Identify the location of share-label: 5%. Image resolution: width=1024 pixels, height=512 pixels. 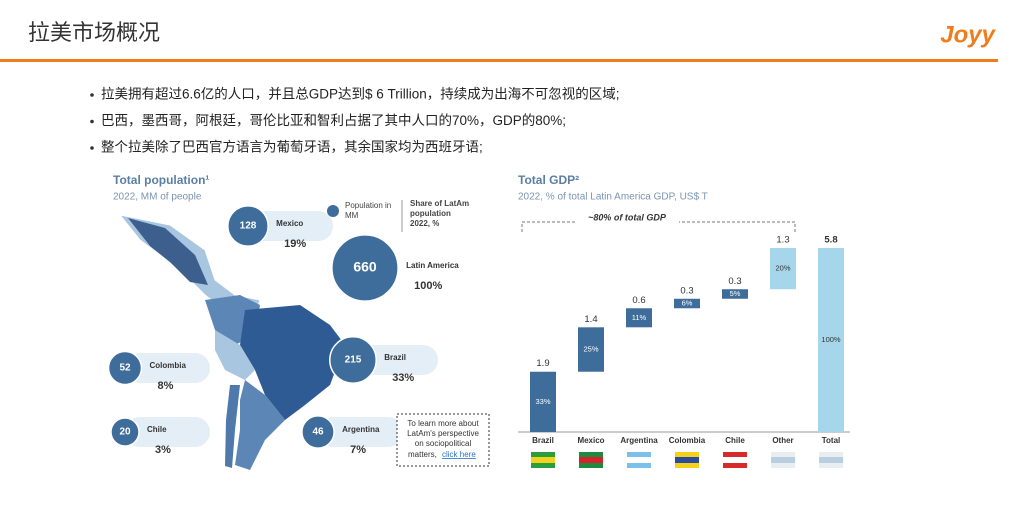
(735, 293).